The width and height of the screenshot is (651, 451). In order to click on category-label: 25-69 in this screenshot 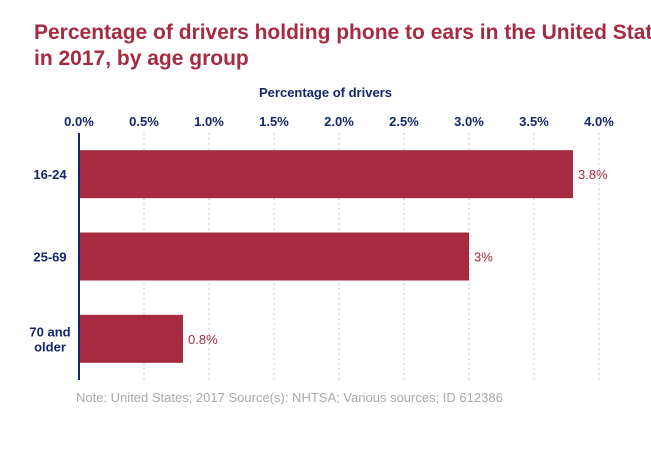, I will do `click(49, 257)`.